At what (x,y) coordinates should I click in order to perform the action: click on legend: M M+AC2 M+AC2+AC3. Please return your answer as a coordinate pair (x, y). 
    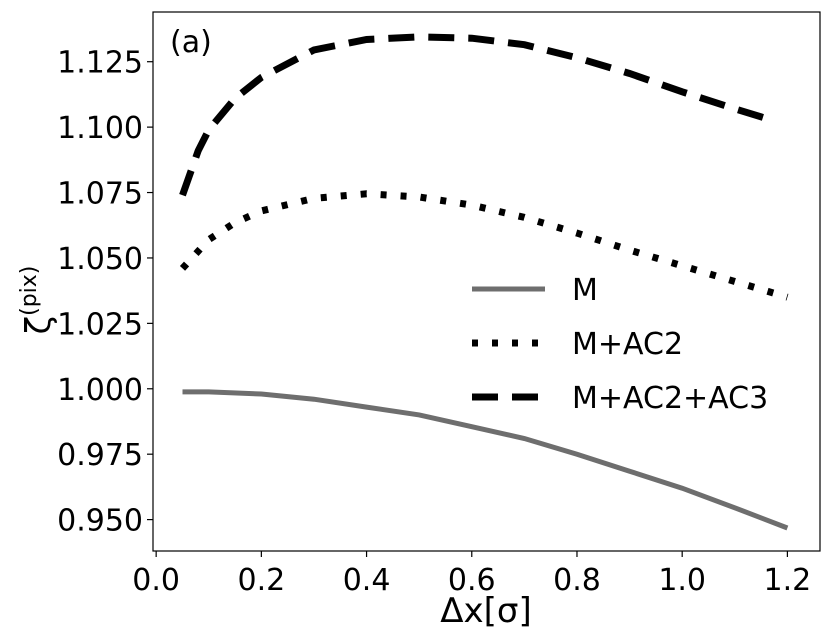
    Looking at the image, I should click on (620, 344).